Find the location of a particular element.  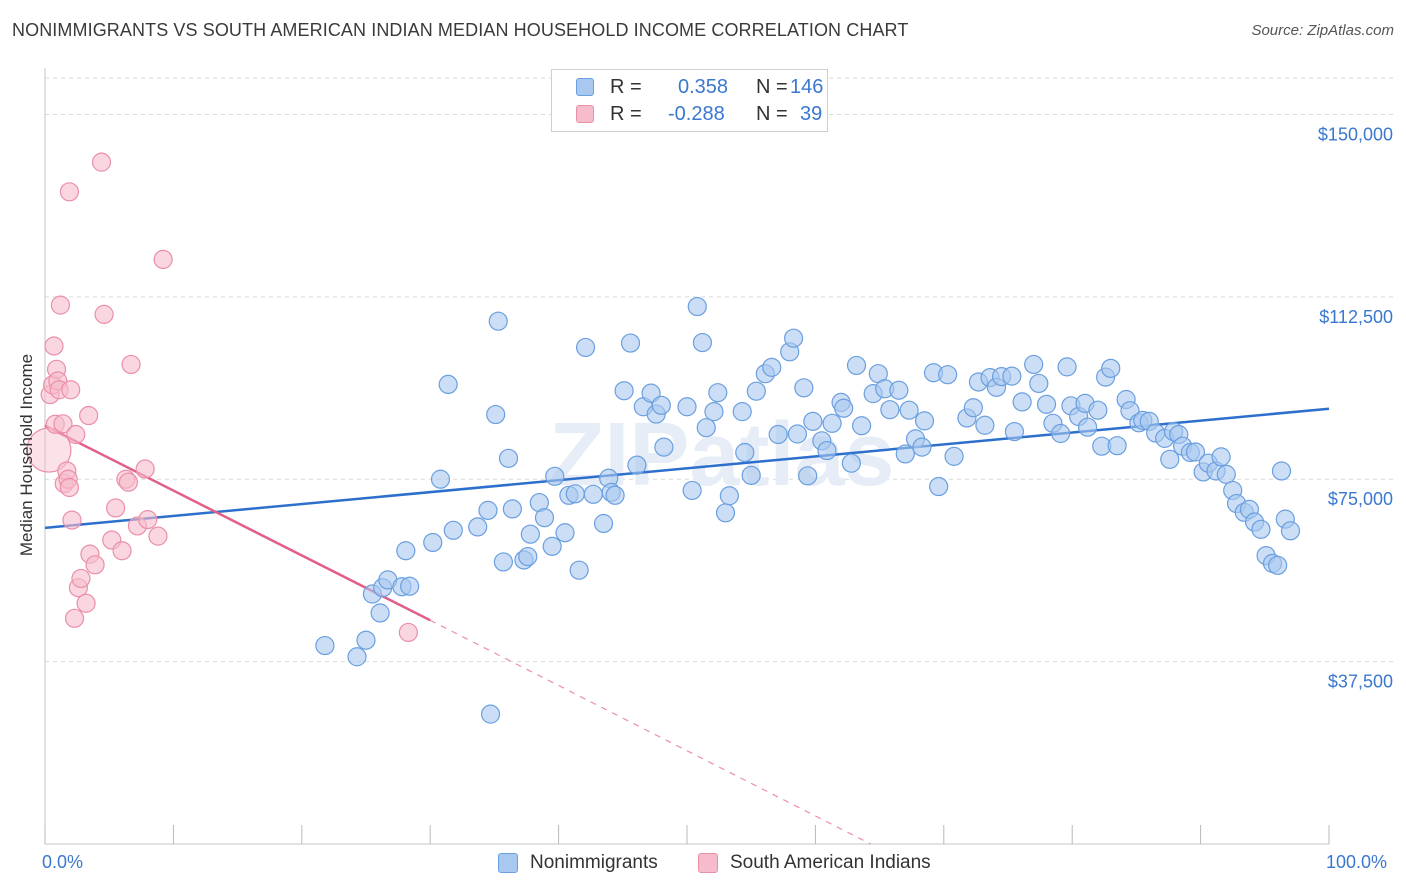

bottom-legend-swatch-pink is located at coordinates (708, 863).